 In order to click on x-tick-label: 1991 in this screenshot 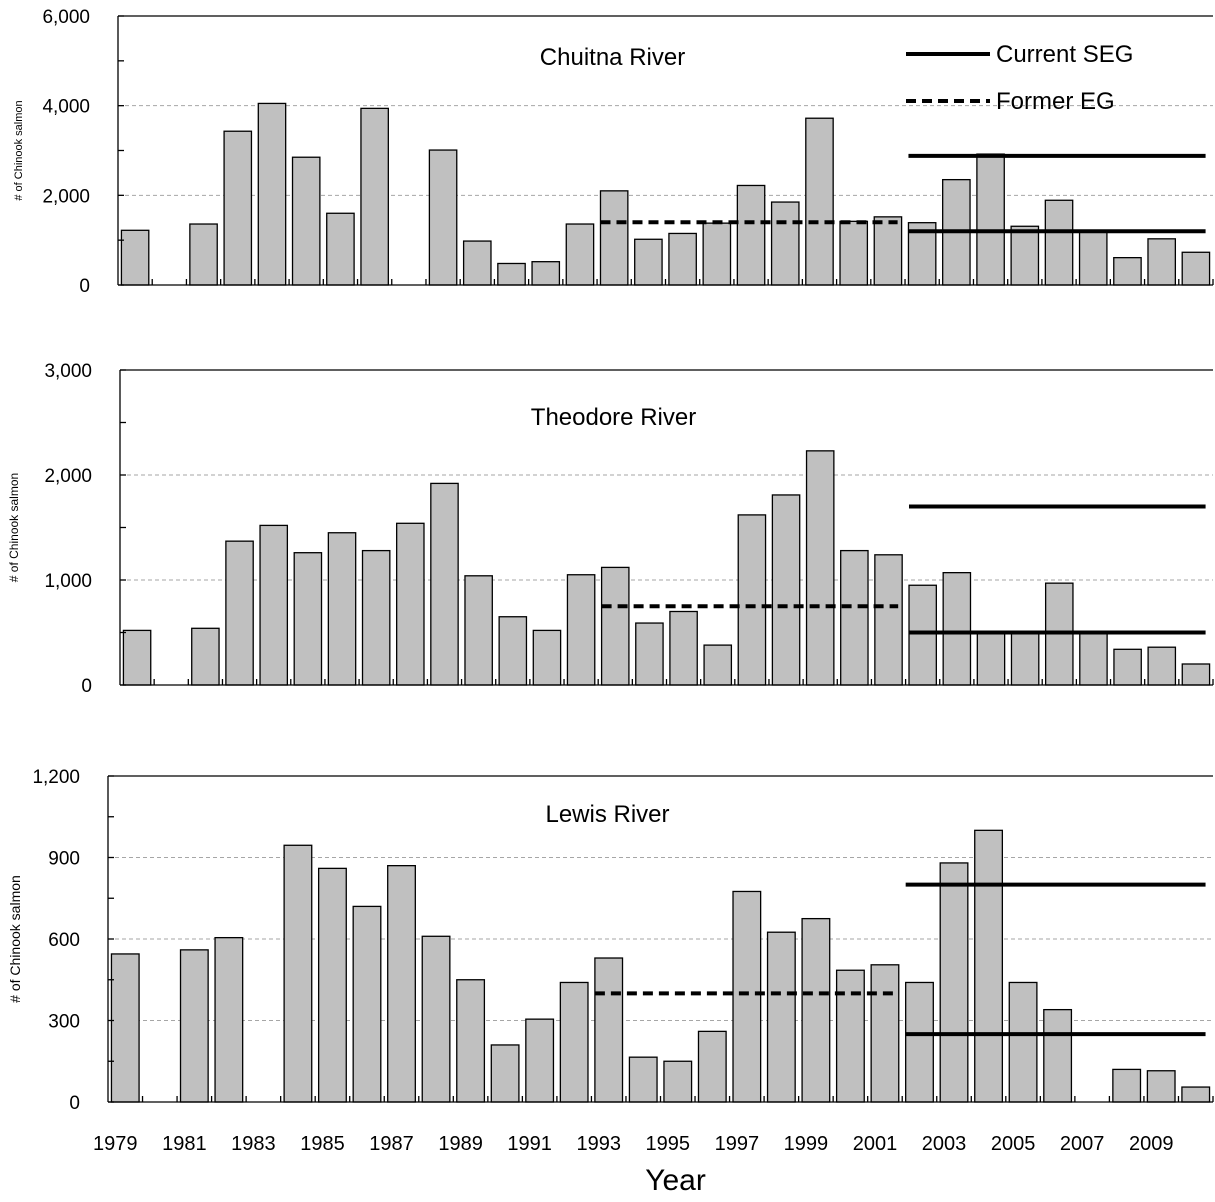, I will do `click(529, 1144)`.